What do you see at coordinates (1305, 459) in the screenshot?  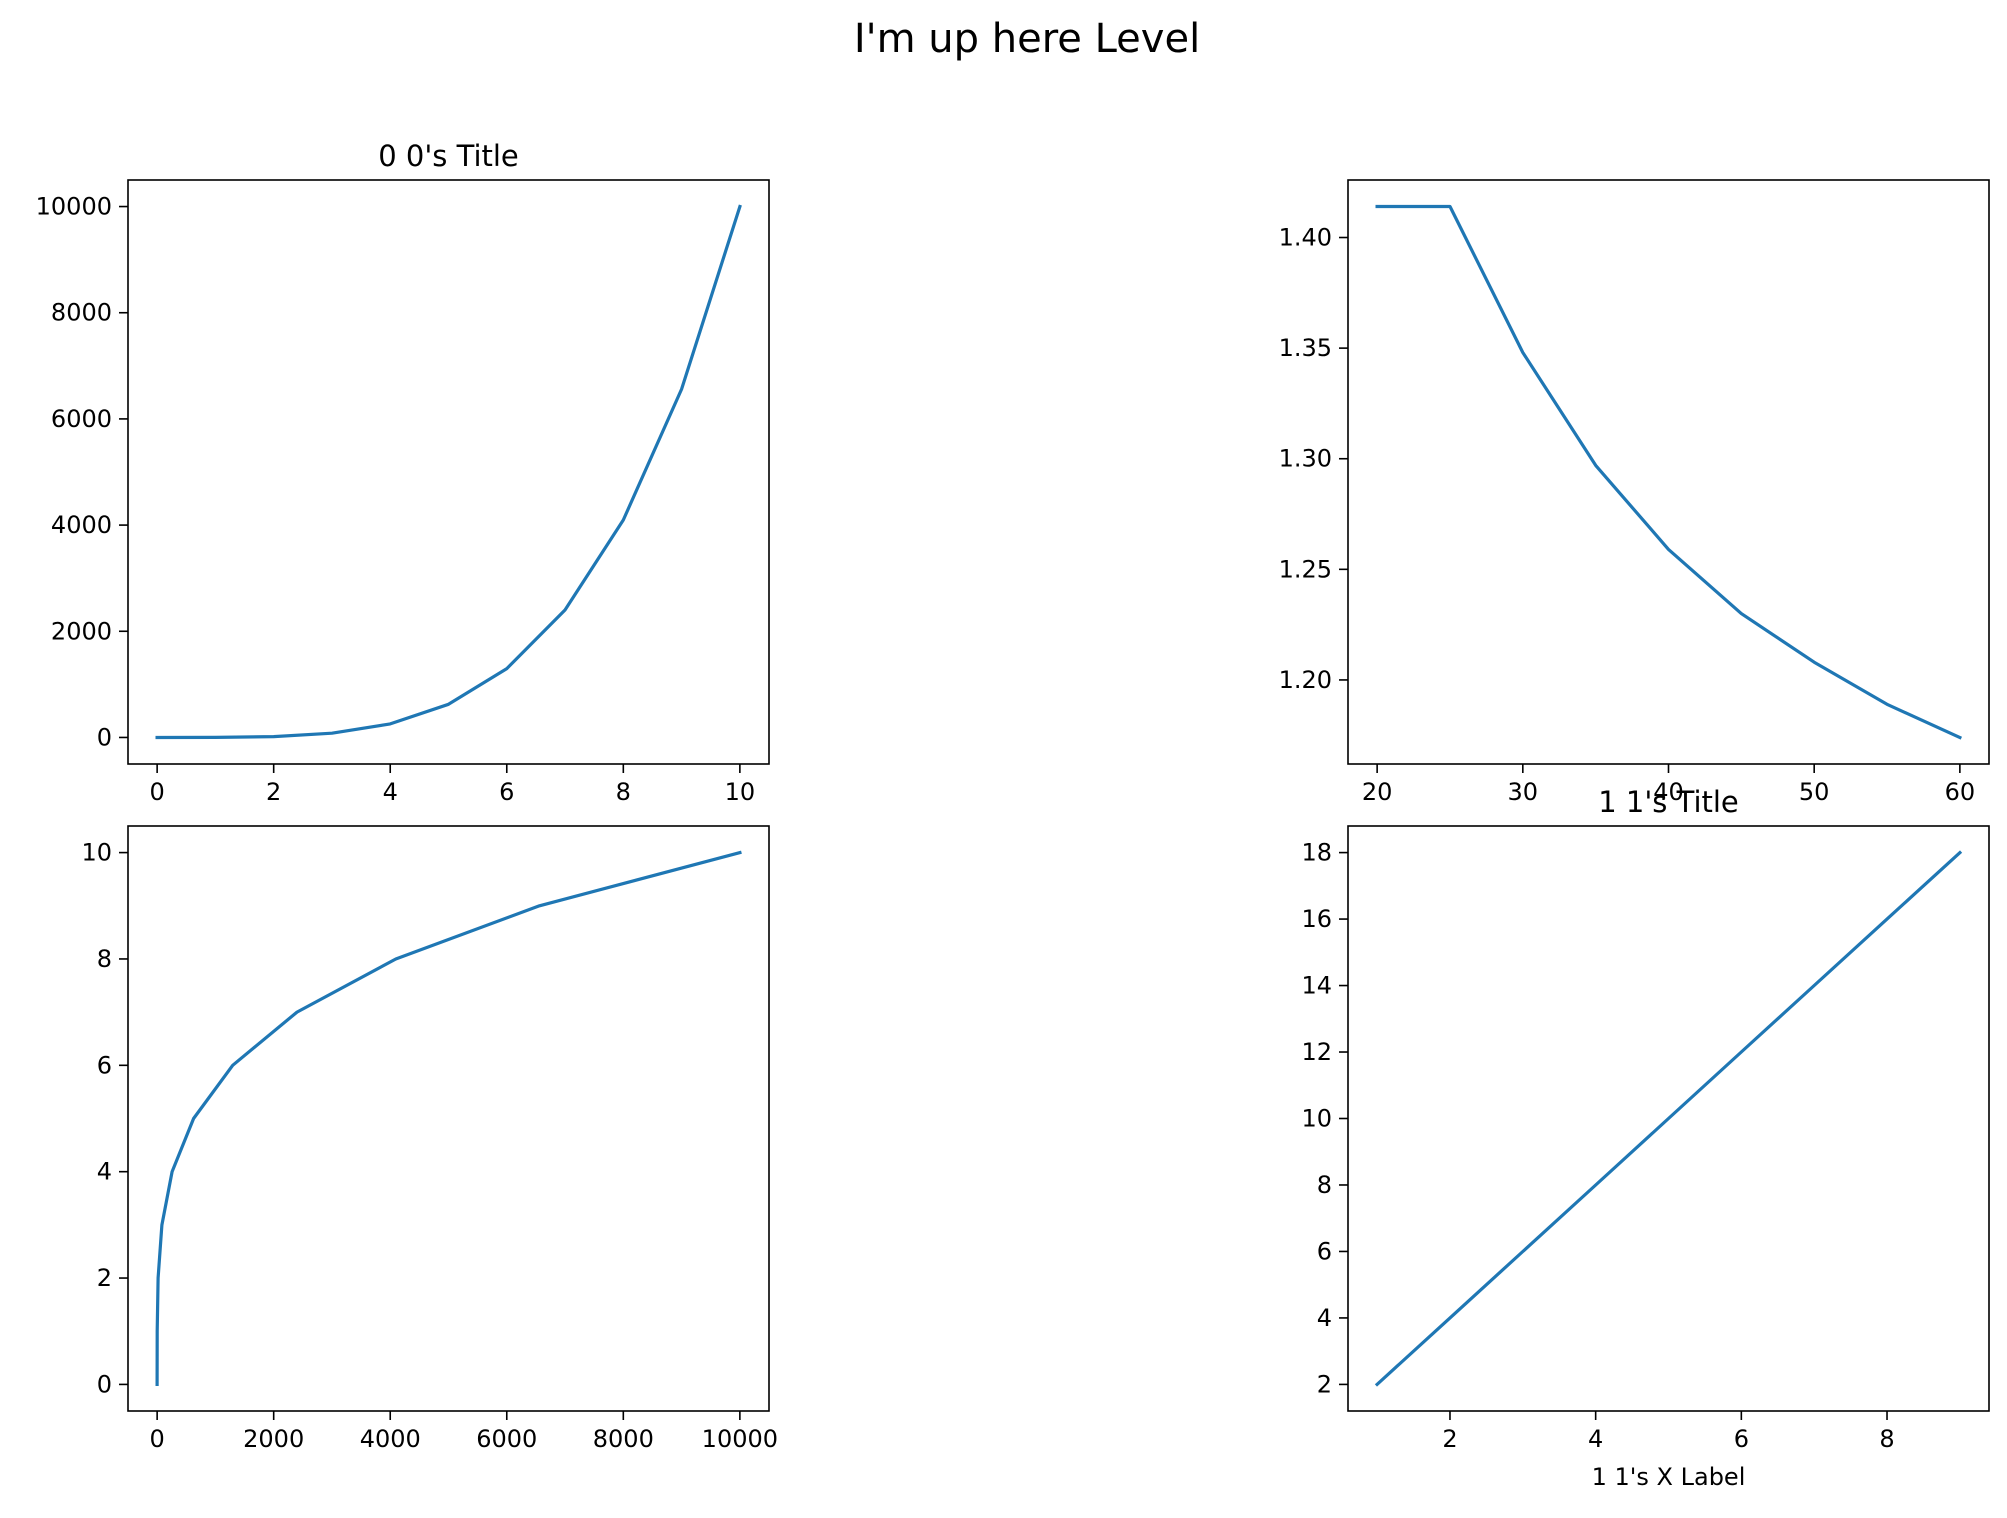 I see `y-tick-label: 1.30` at bounding box center [1305, 459].